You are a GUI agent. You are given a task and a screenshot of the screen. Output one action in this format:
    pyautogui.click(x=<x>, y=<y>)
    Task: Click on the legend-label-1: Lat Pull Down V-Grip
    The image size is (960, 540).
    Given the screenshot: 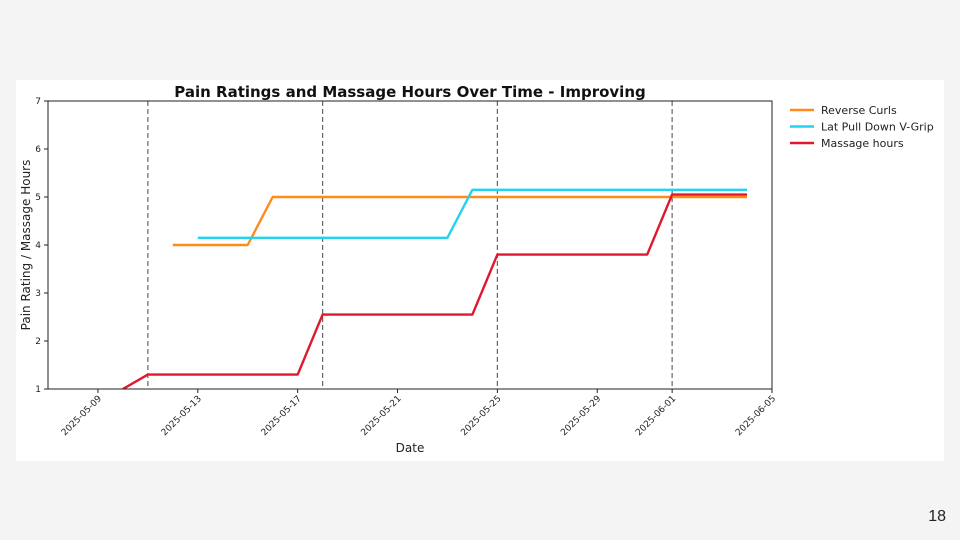 What is the action you would take?
    pyautogui.click(x=877, y=127)
    